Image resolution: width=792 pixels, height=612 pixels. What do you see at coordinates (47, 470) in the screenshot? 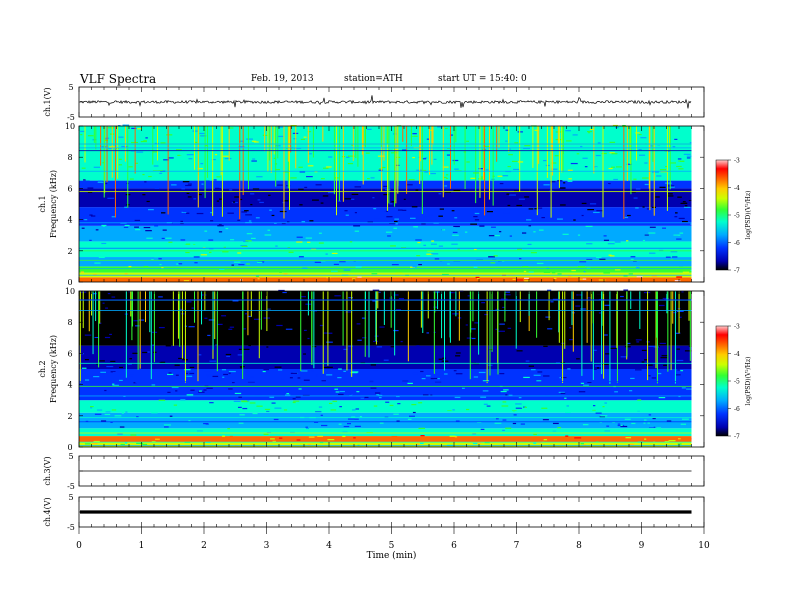
I see `ch3-waveform-ylabel: ch.3(V)` at bounding box center [47, 470].